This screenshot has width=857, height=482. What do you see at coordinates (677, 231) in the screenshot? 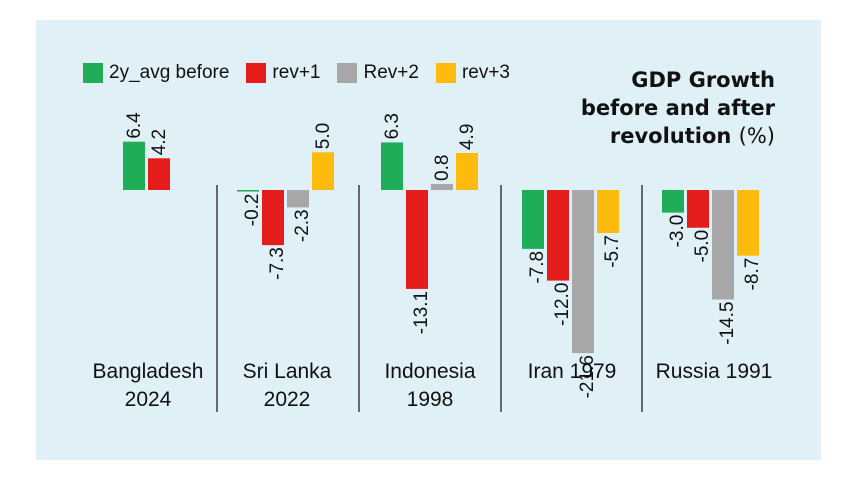
I see `data-label: -3.0` at bounding box center [677, 231].